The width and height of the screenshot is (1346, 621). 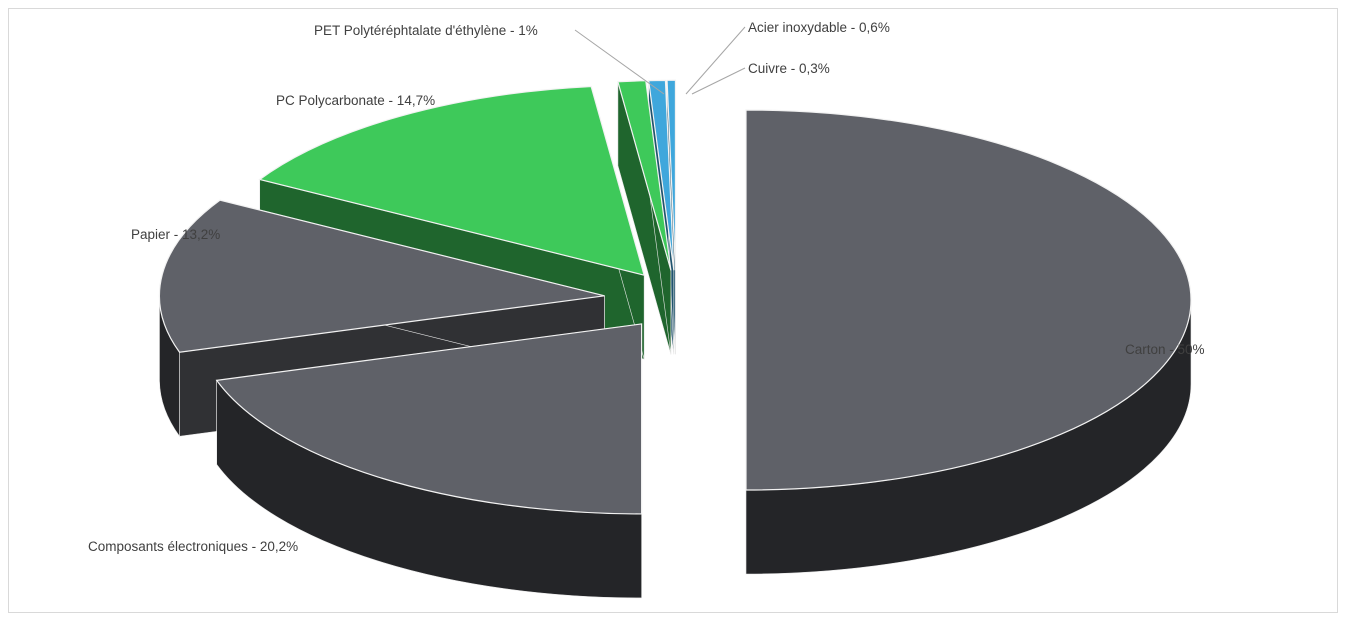 What do you see at coordinates (355, 100) in the screenshot?
I see `slice-label-3: PC Polycarbonate - 14,7%` at bounding box center [355, 100].